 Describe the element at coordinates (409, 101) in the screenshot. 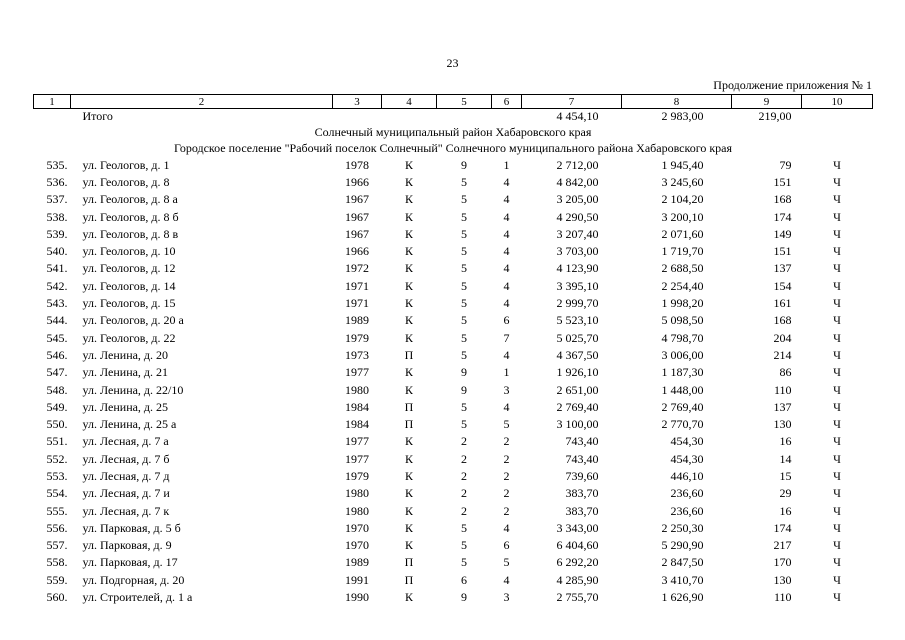

I see `column-header-4: 4` at that location.